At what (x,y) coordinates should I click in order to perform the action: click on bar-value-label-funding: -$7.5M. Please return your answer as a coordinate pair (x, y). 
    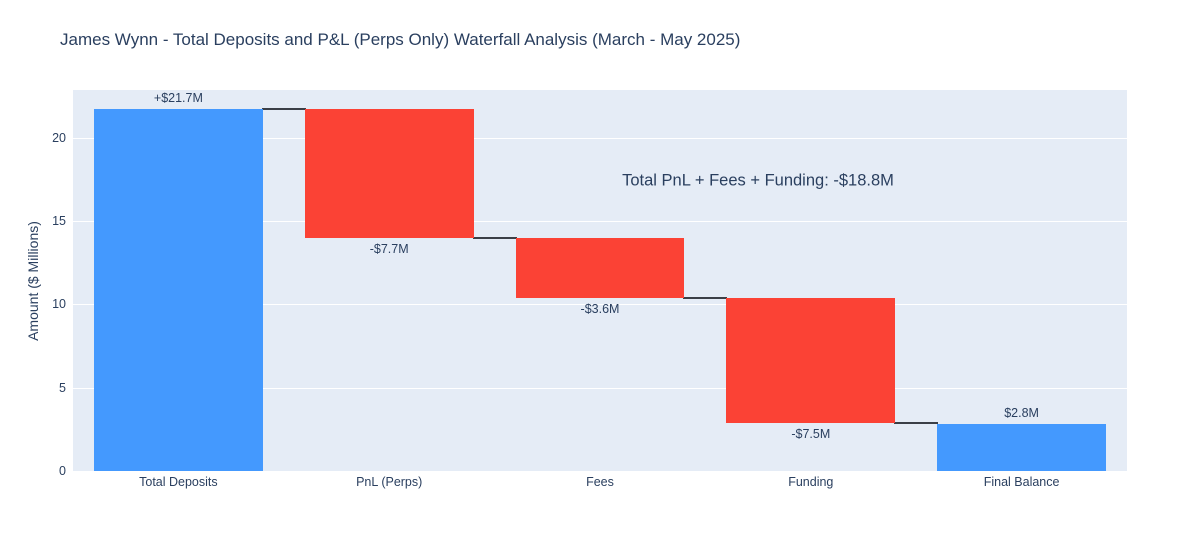
    Looking at the image, I should click on (811, 433).